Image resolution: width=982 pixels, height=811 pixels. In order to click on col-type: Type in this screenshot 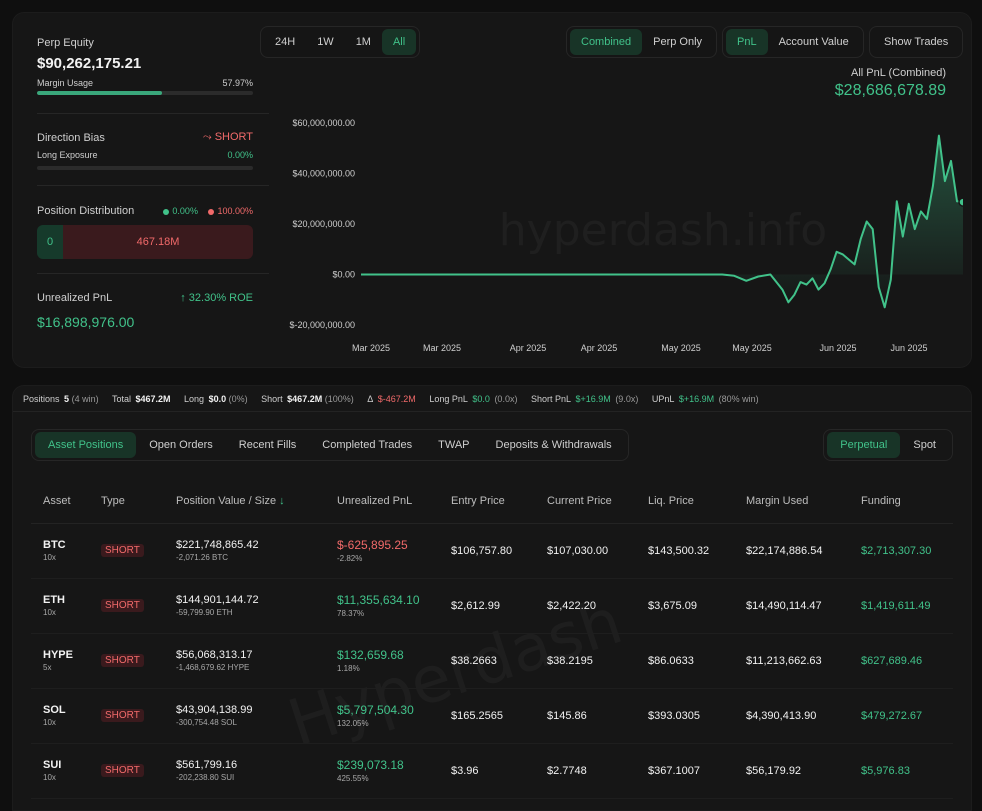, I will do `click(126, 501)`.